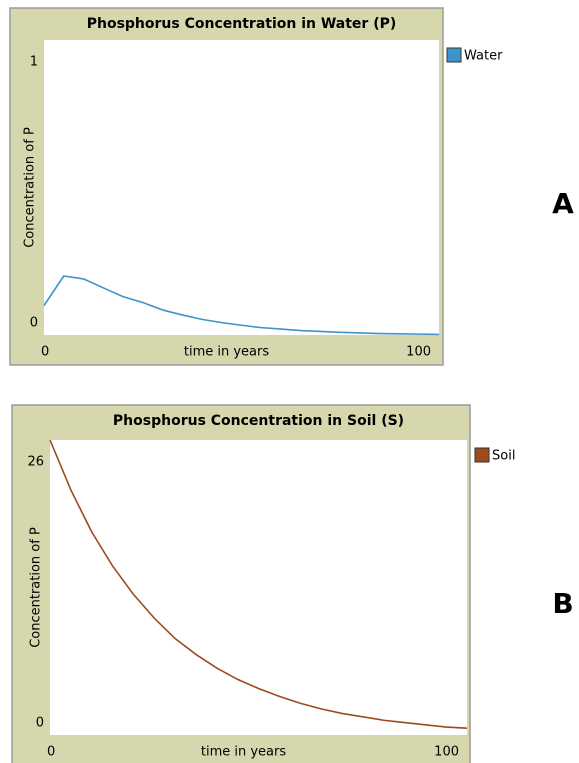 This screenshot has width=579, height=763. What do you see at coordinates (503, 456) in the screenshot?
I see `legend-label: Soil` at bounding box center [503, 456].